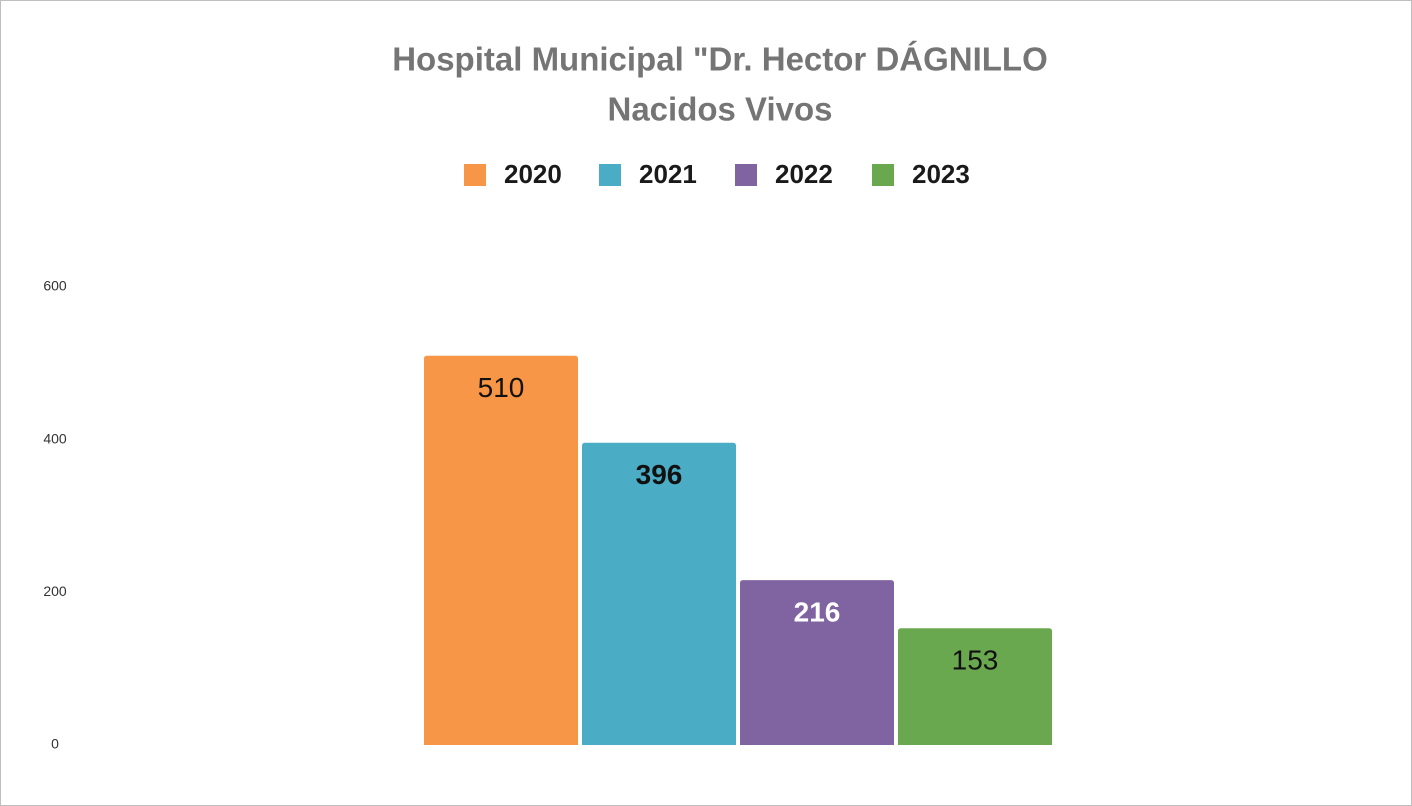 This screenshot has width=1412, height=806. Describe the element at coordinates (817, 612) in the screenshot. I see `data-label: 216` at that location.